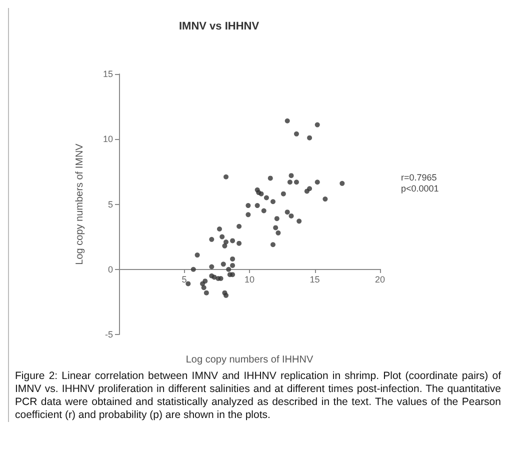 Image resolution: width=514 pixels, height=456 pixels. What do you see at coordinates (219, 26) in the screenshot?
I see `chart-title: IMNV vs IHHNV` at bounding box center [219, 26].